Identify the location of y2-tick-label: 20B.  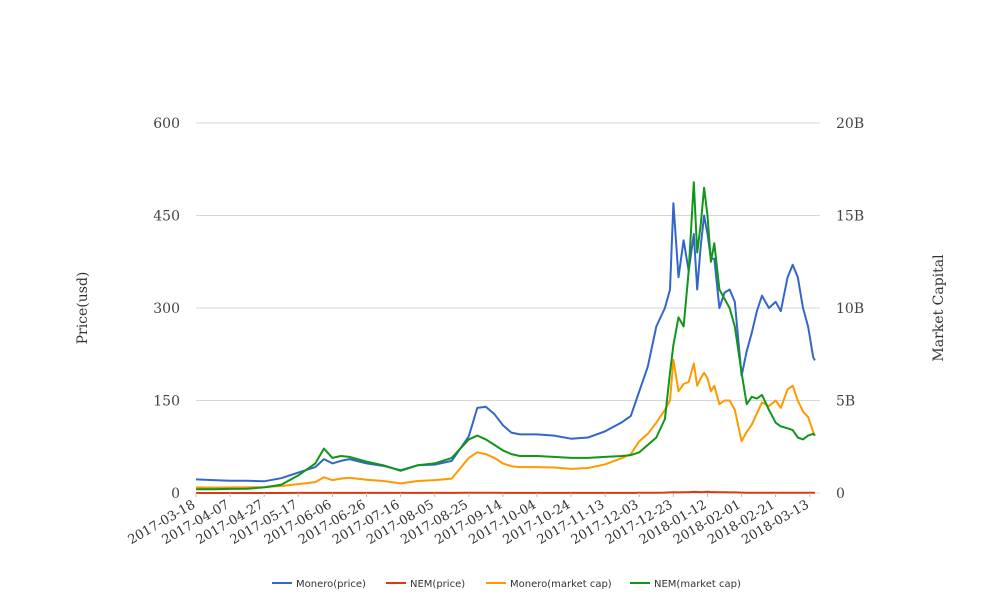
(850, 124).